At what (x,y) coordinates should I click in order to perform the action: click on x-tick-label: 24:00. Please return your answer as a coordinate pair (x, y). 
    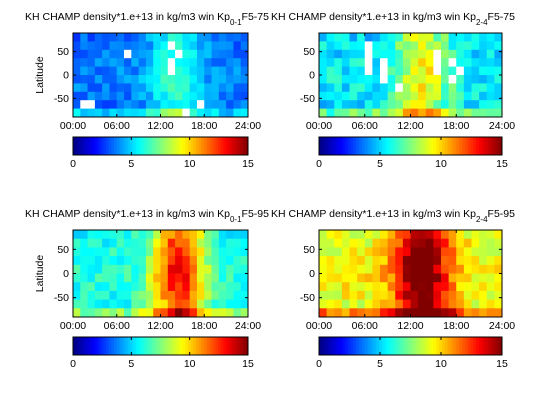
    Looking at the image, I should click on (248, 126).